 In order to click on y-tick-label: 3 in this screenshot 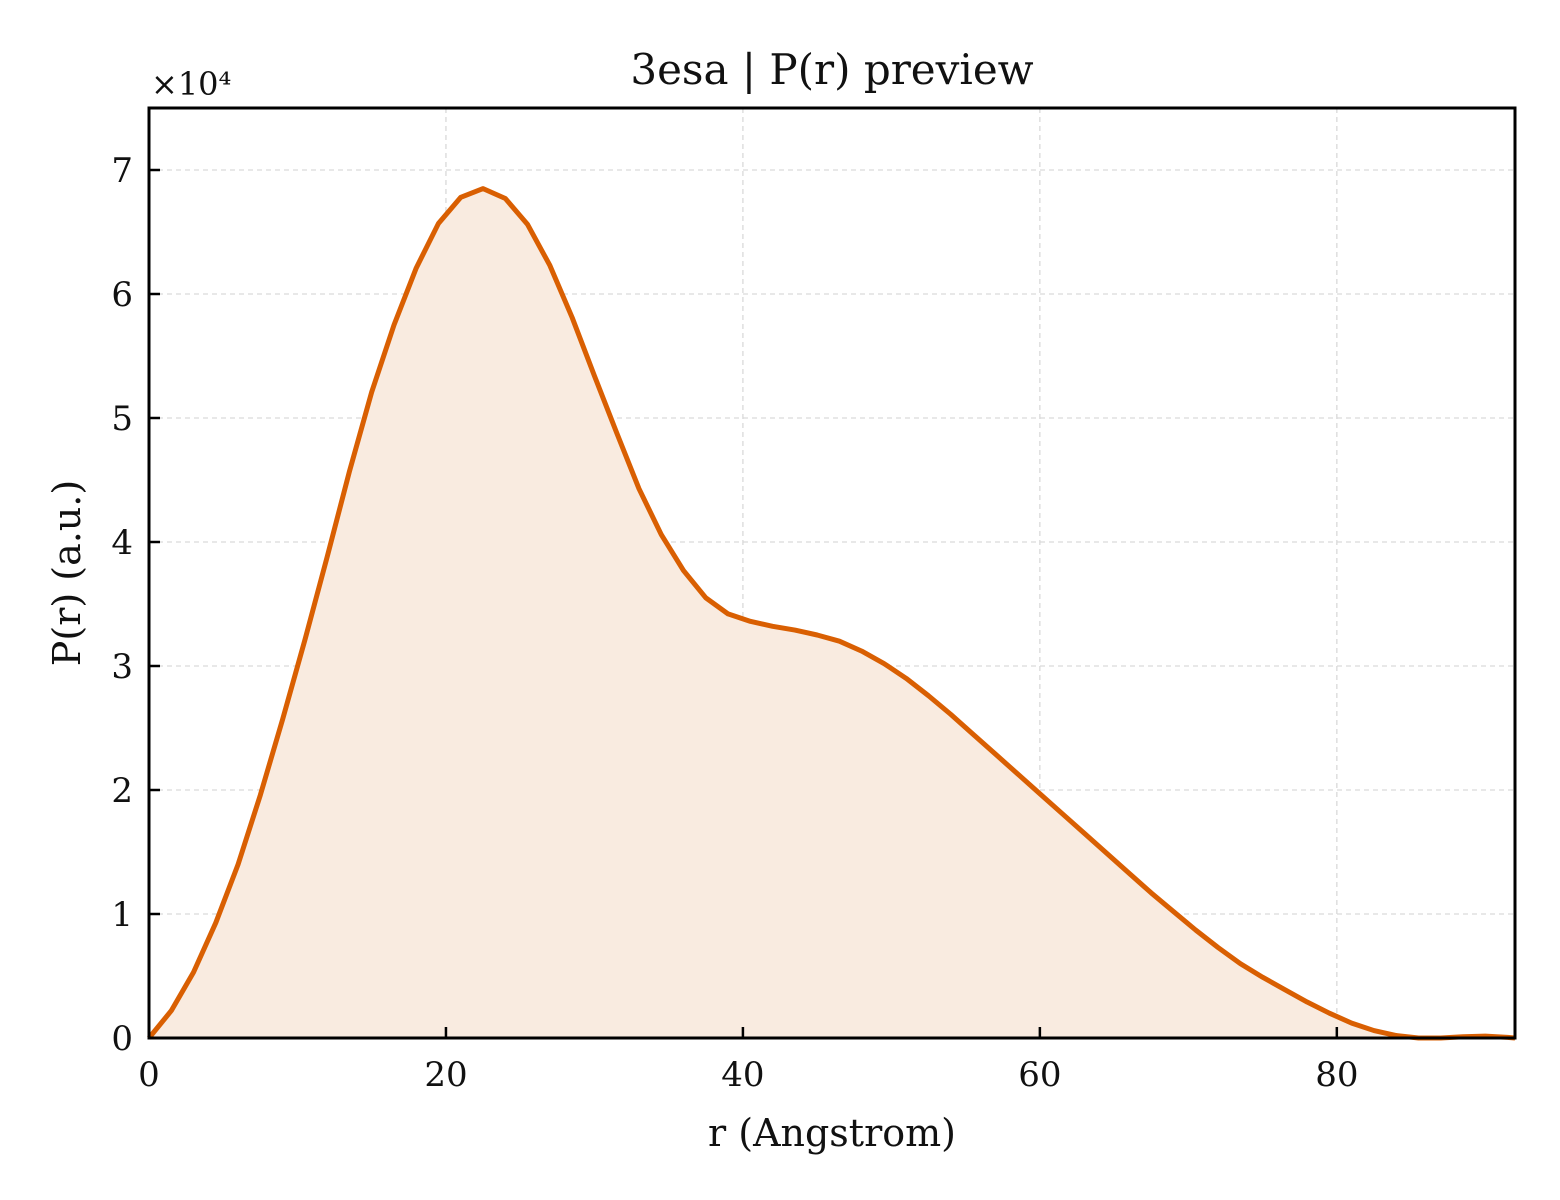, I will do `click(122, 667)`.